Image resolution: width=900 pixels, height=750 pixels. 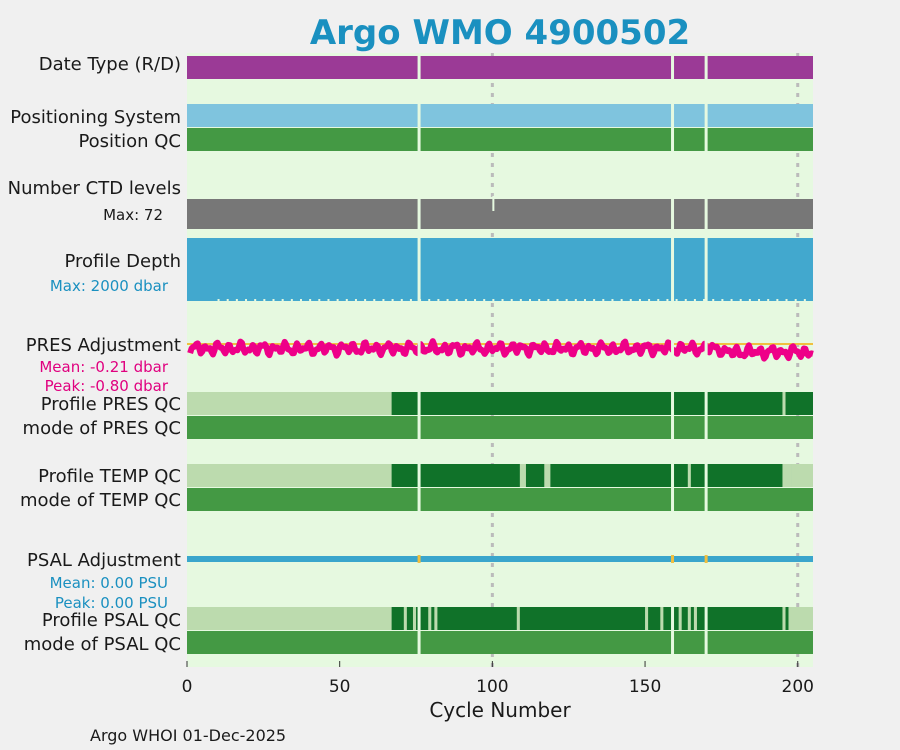 What do you see at coordinates (798, 687) in the screenshot?
I see `tick-label-200: 200` at bounding box center [798, 687].